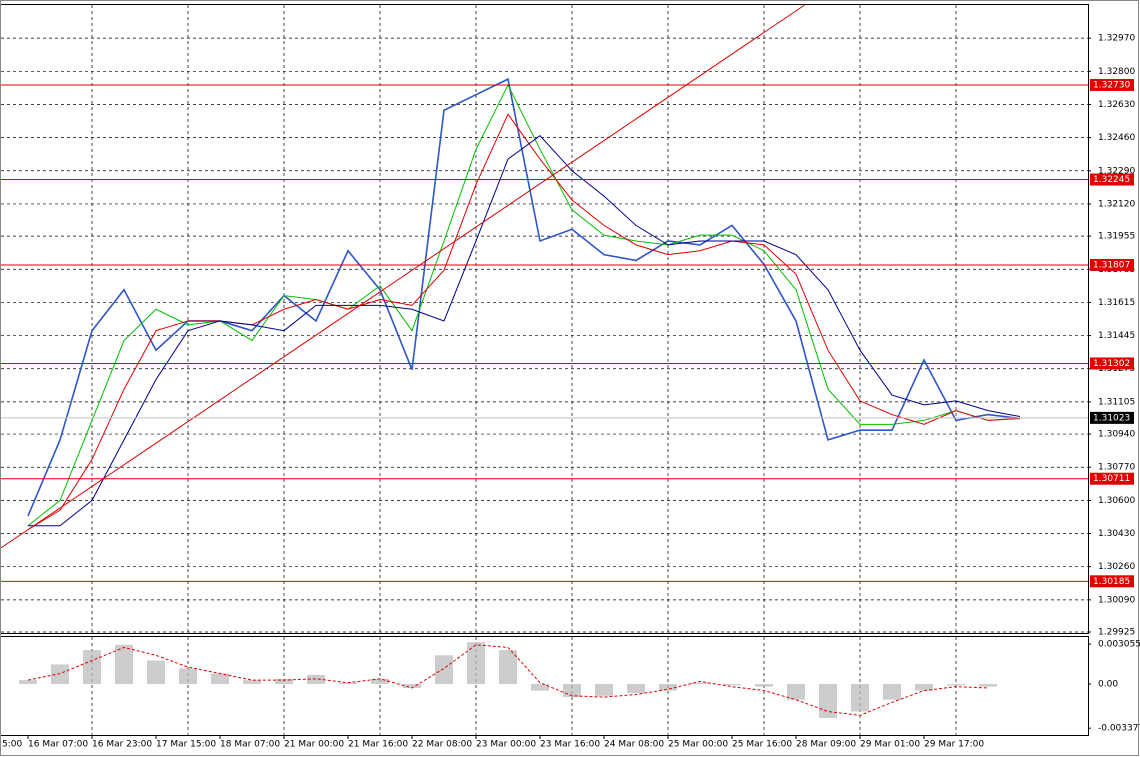  What do you see at coordinates (1116, 105) in the screenshot?
I see `y-tick-label: 1.32630` at bounding box center [1116, 105].